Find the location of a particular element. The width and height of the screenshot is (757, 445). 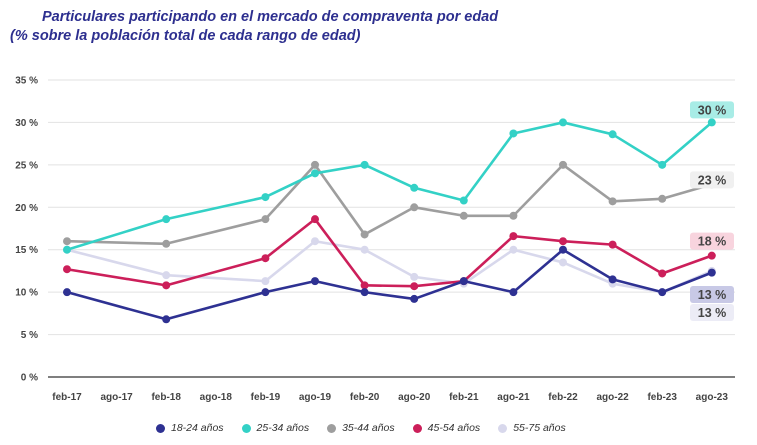

x-tick-label: feb-17 is located at coordinates (67, 397).